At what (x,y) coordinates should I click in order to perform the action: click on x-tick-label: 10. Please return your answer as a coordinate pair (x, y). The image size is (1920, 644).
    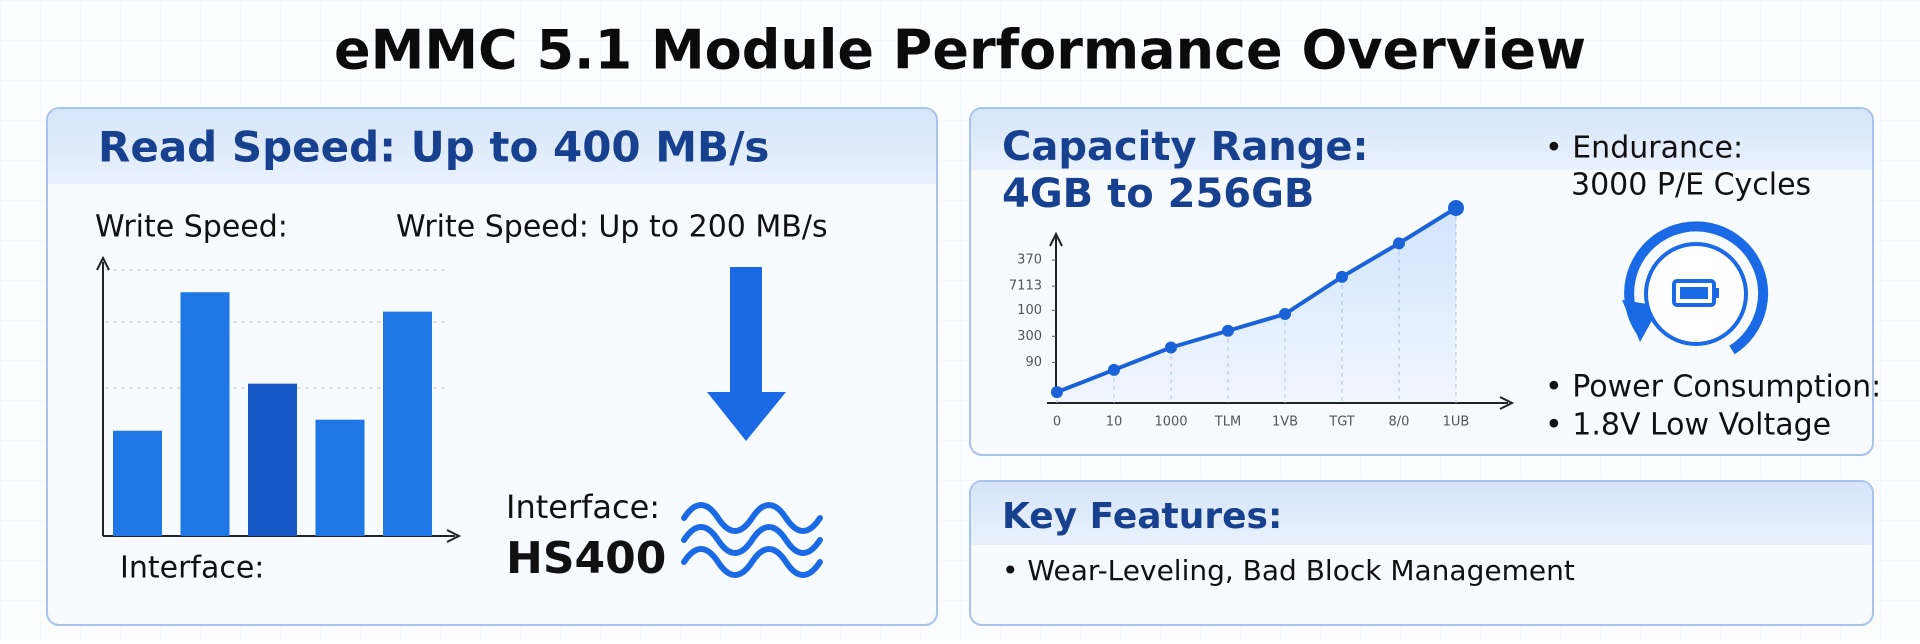
    Looking at the image, I should click on (1114, 422).